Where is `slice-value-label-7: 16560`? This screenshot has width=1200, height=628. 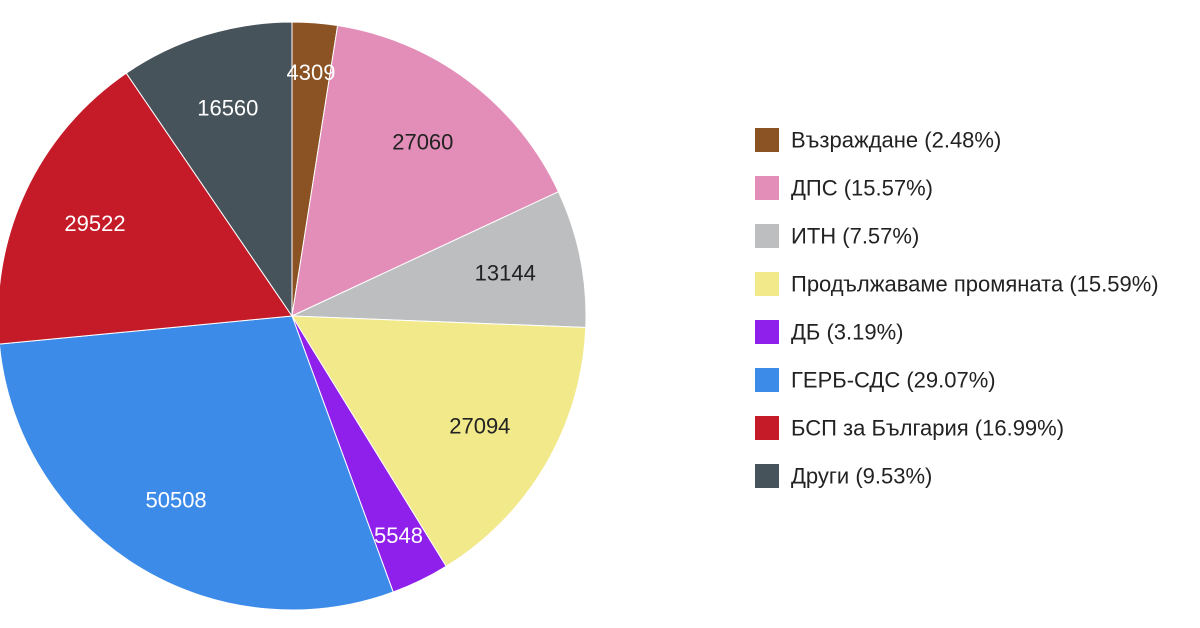 slice-value-label-7: 16560 is located at coordinates (227, 108).